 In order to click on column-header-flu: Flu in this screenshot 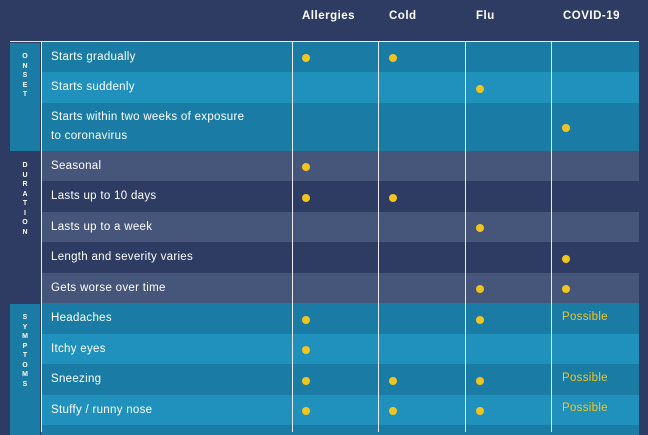, I will do `click(485, 16)`.